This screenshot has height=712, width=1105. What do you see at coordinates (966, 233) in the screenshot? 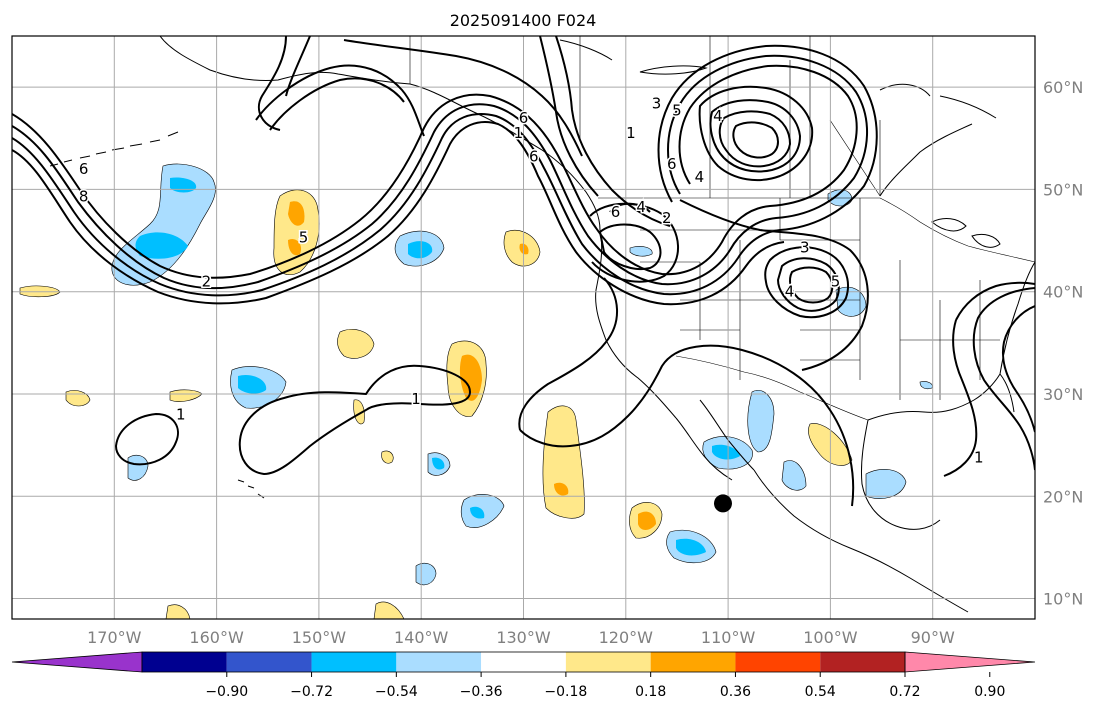
I see `great-lakes` at bounding box center [966, 233].